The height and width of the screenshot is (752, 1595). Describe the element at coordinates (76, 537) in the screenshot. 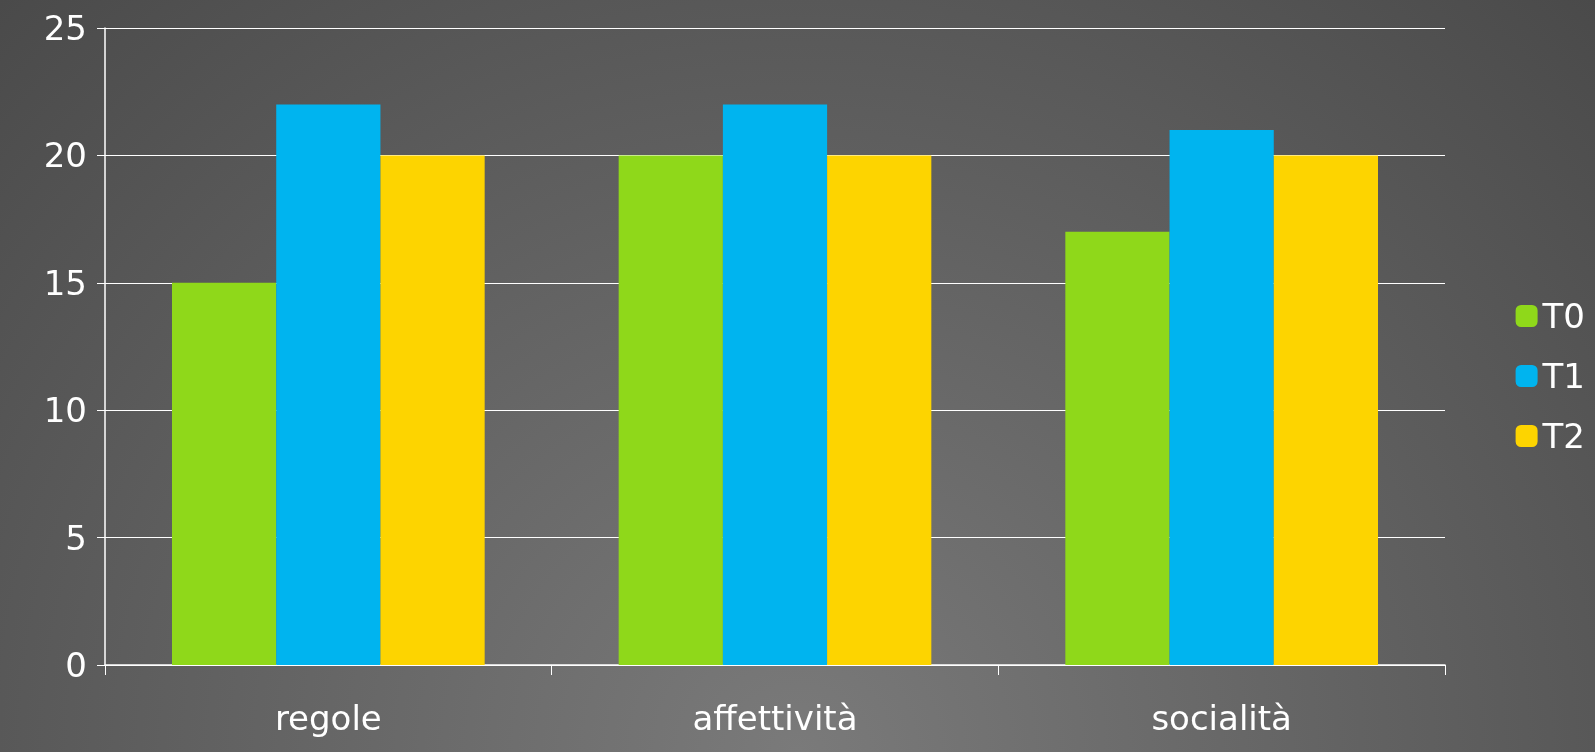

I see `y-tick-label: 5` at that location.